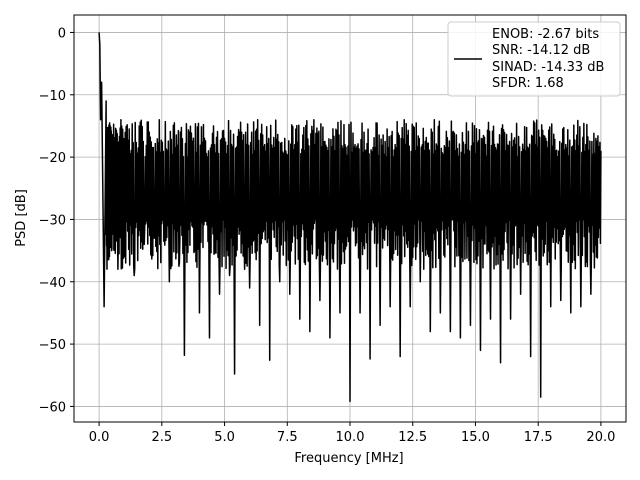  I want to click on x-tick-label: 2.5, so click(161, 437).